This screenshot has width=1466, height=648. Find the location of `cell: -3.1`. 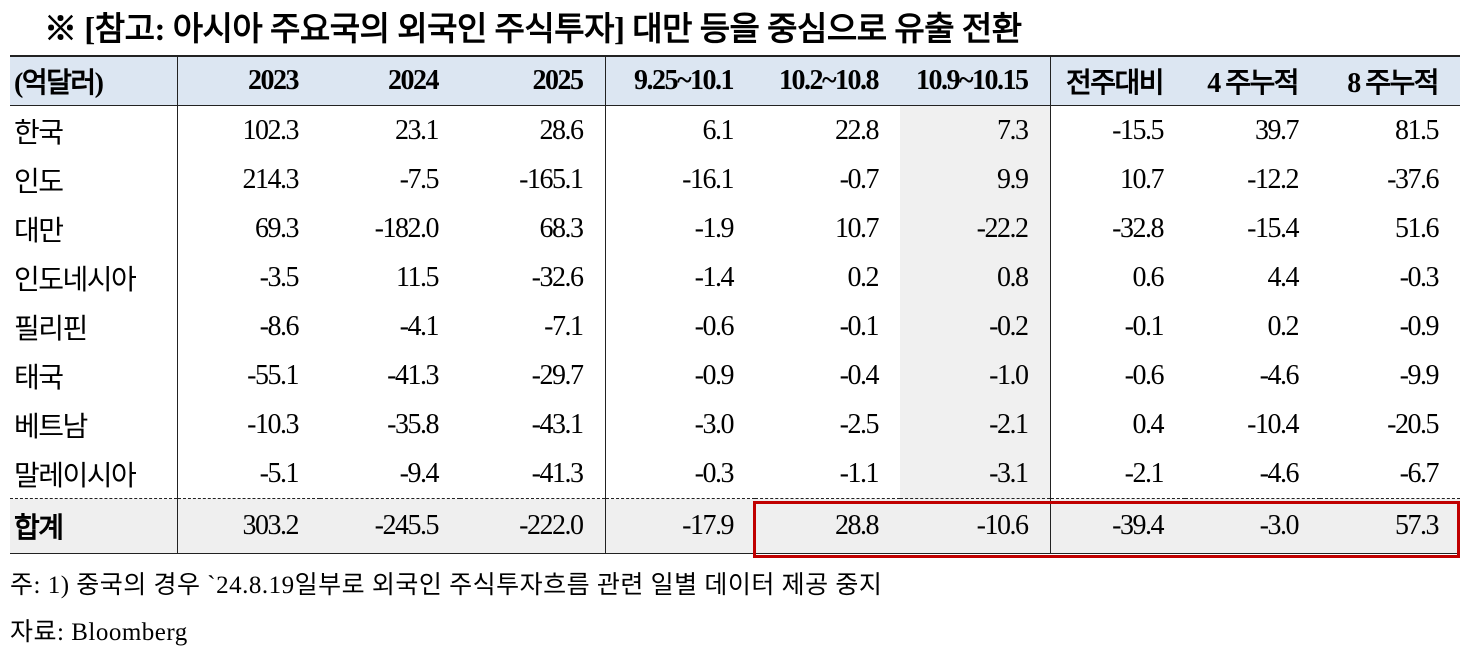

cell: -3.1 is located at coordinates (975, 474).